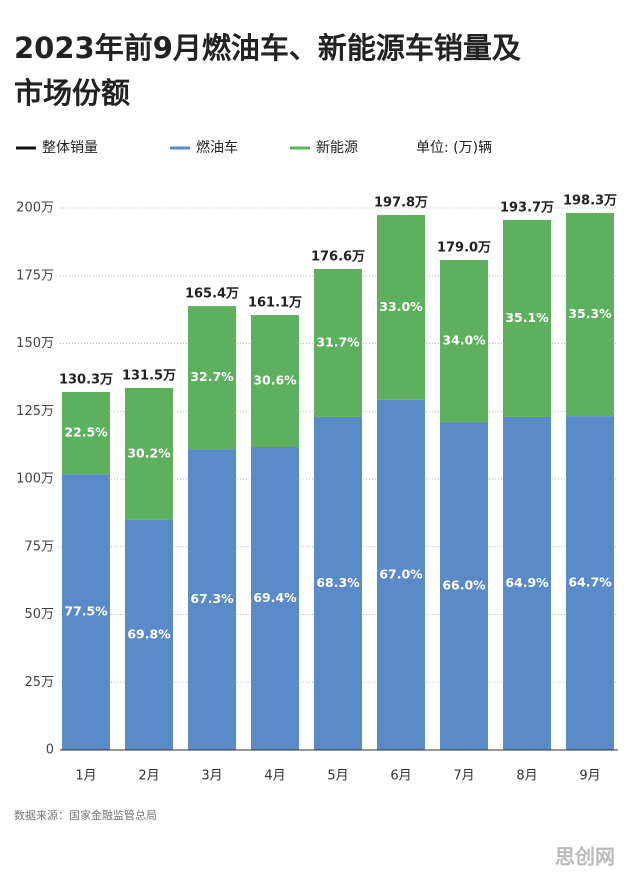  I want to click on y-tick-label: 0, so click(50, 750).